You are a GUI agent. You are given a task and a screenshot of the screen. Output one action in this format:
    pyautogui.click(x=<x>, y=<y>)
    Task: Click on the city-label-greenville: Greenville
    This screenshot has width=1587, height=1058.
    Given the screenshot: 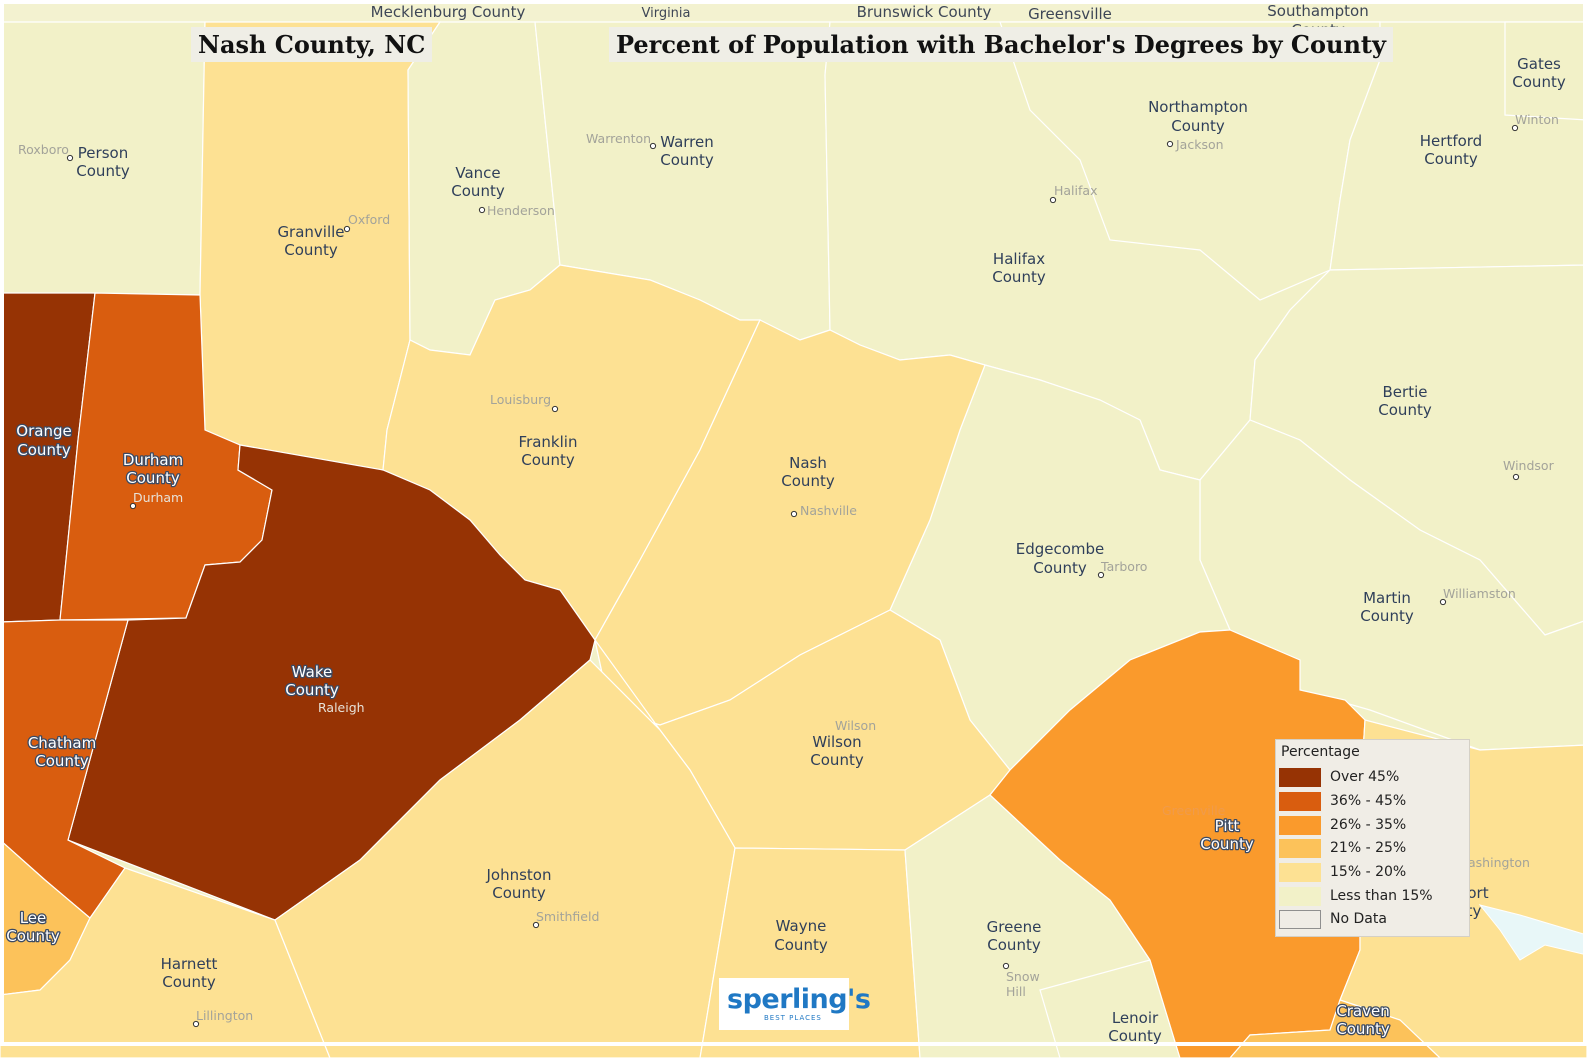 What is the action you would take?
    pyautogui.click(x=1194, y=810)
    